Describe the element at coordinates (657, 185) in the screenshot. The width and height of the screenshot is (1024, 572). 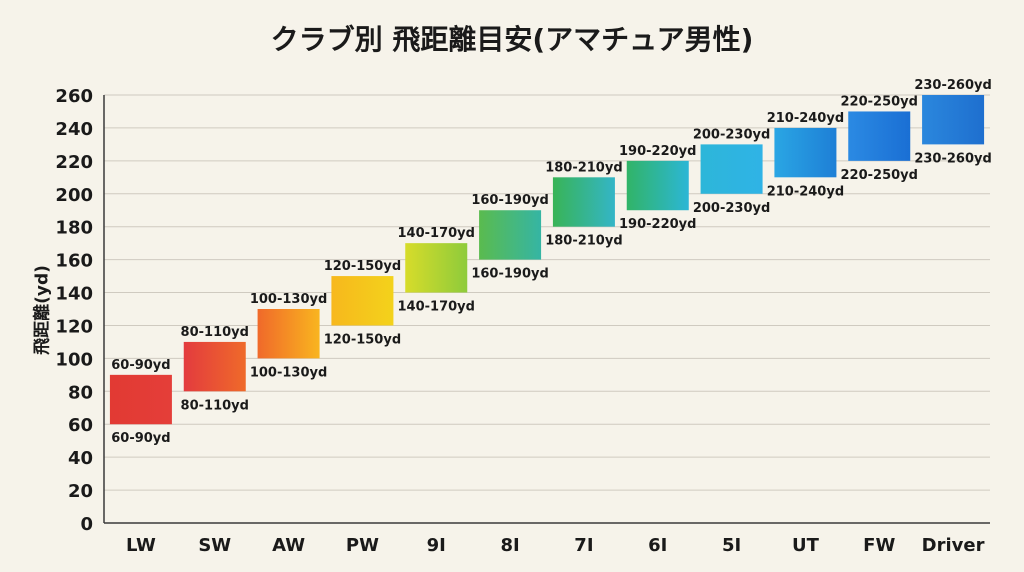
I see `bar-6i` at that location.